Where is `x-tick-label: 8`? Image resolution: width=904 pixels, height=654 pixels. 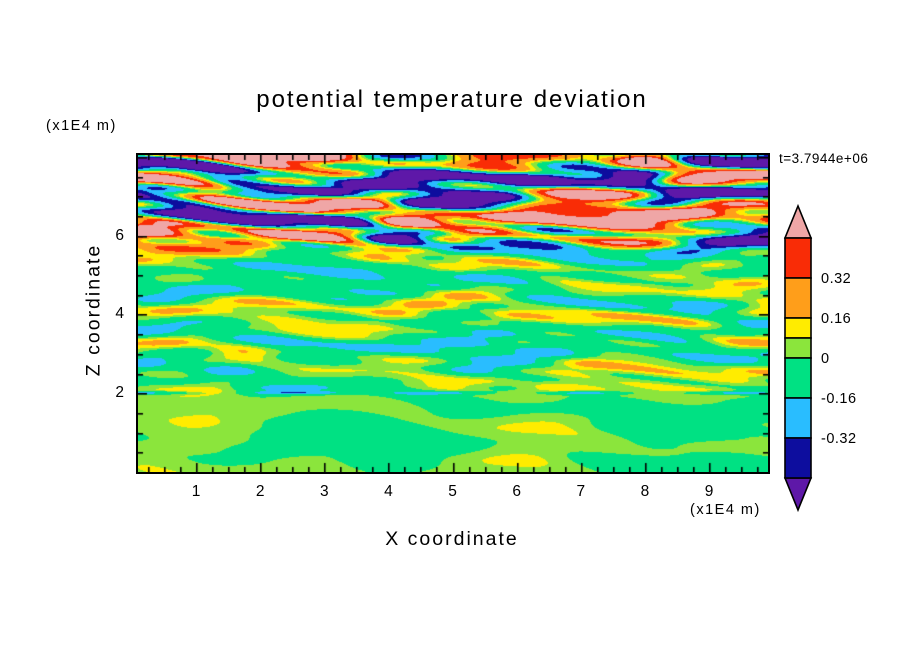 x-tick-label: 8 is located at coordinates (645, 491).